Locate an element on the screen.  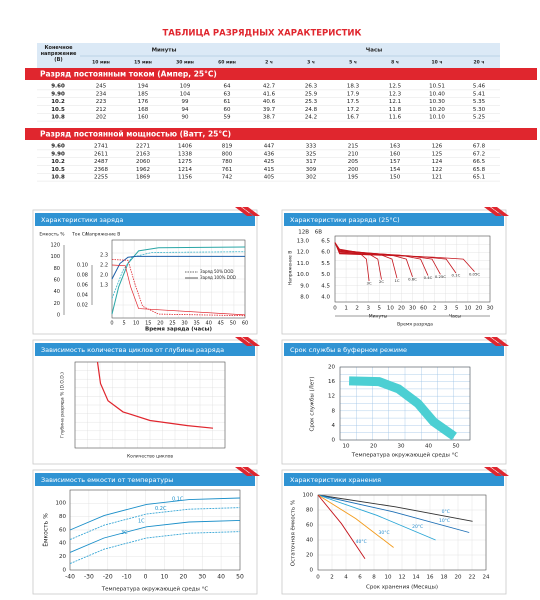
panel-title: Характеристики заряда is located at coordinates (82, 220).